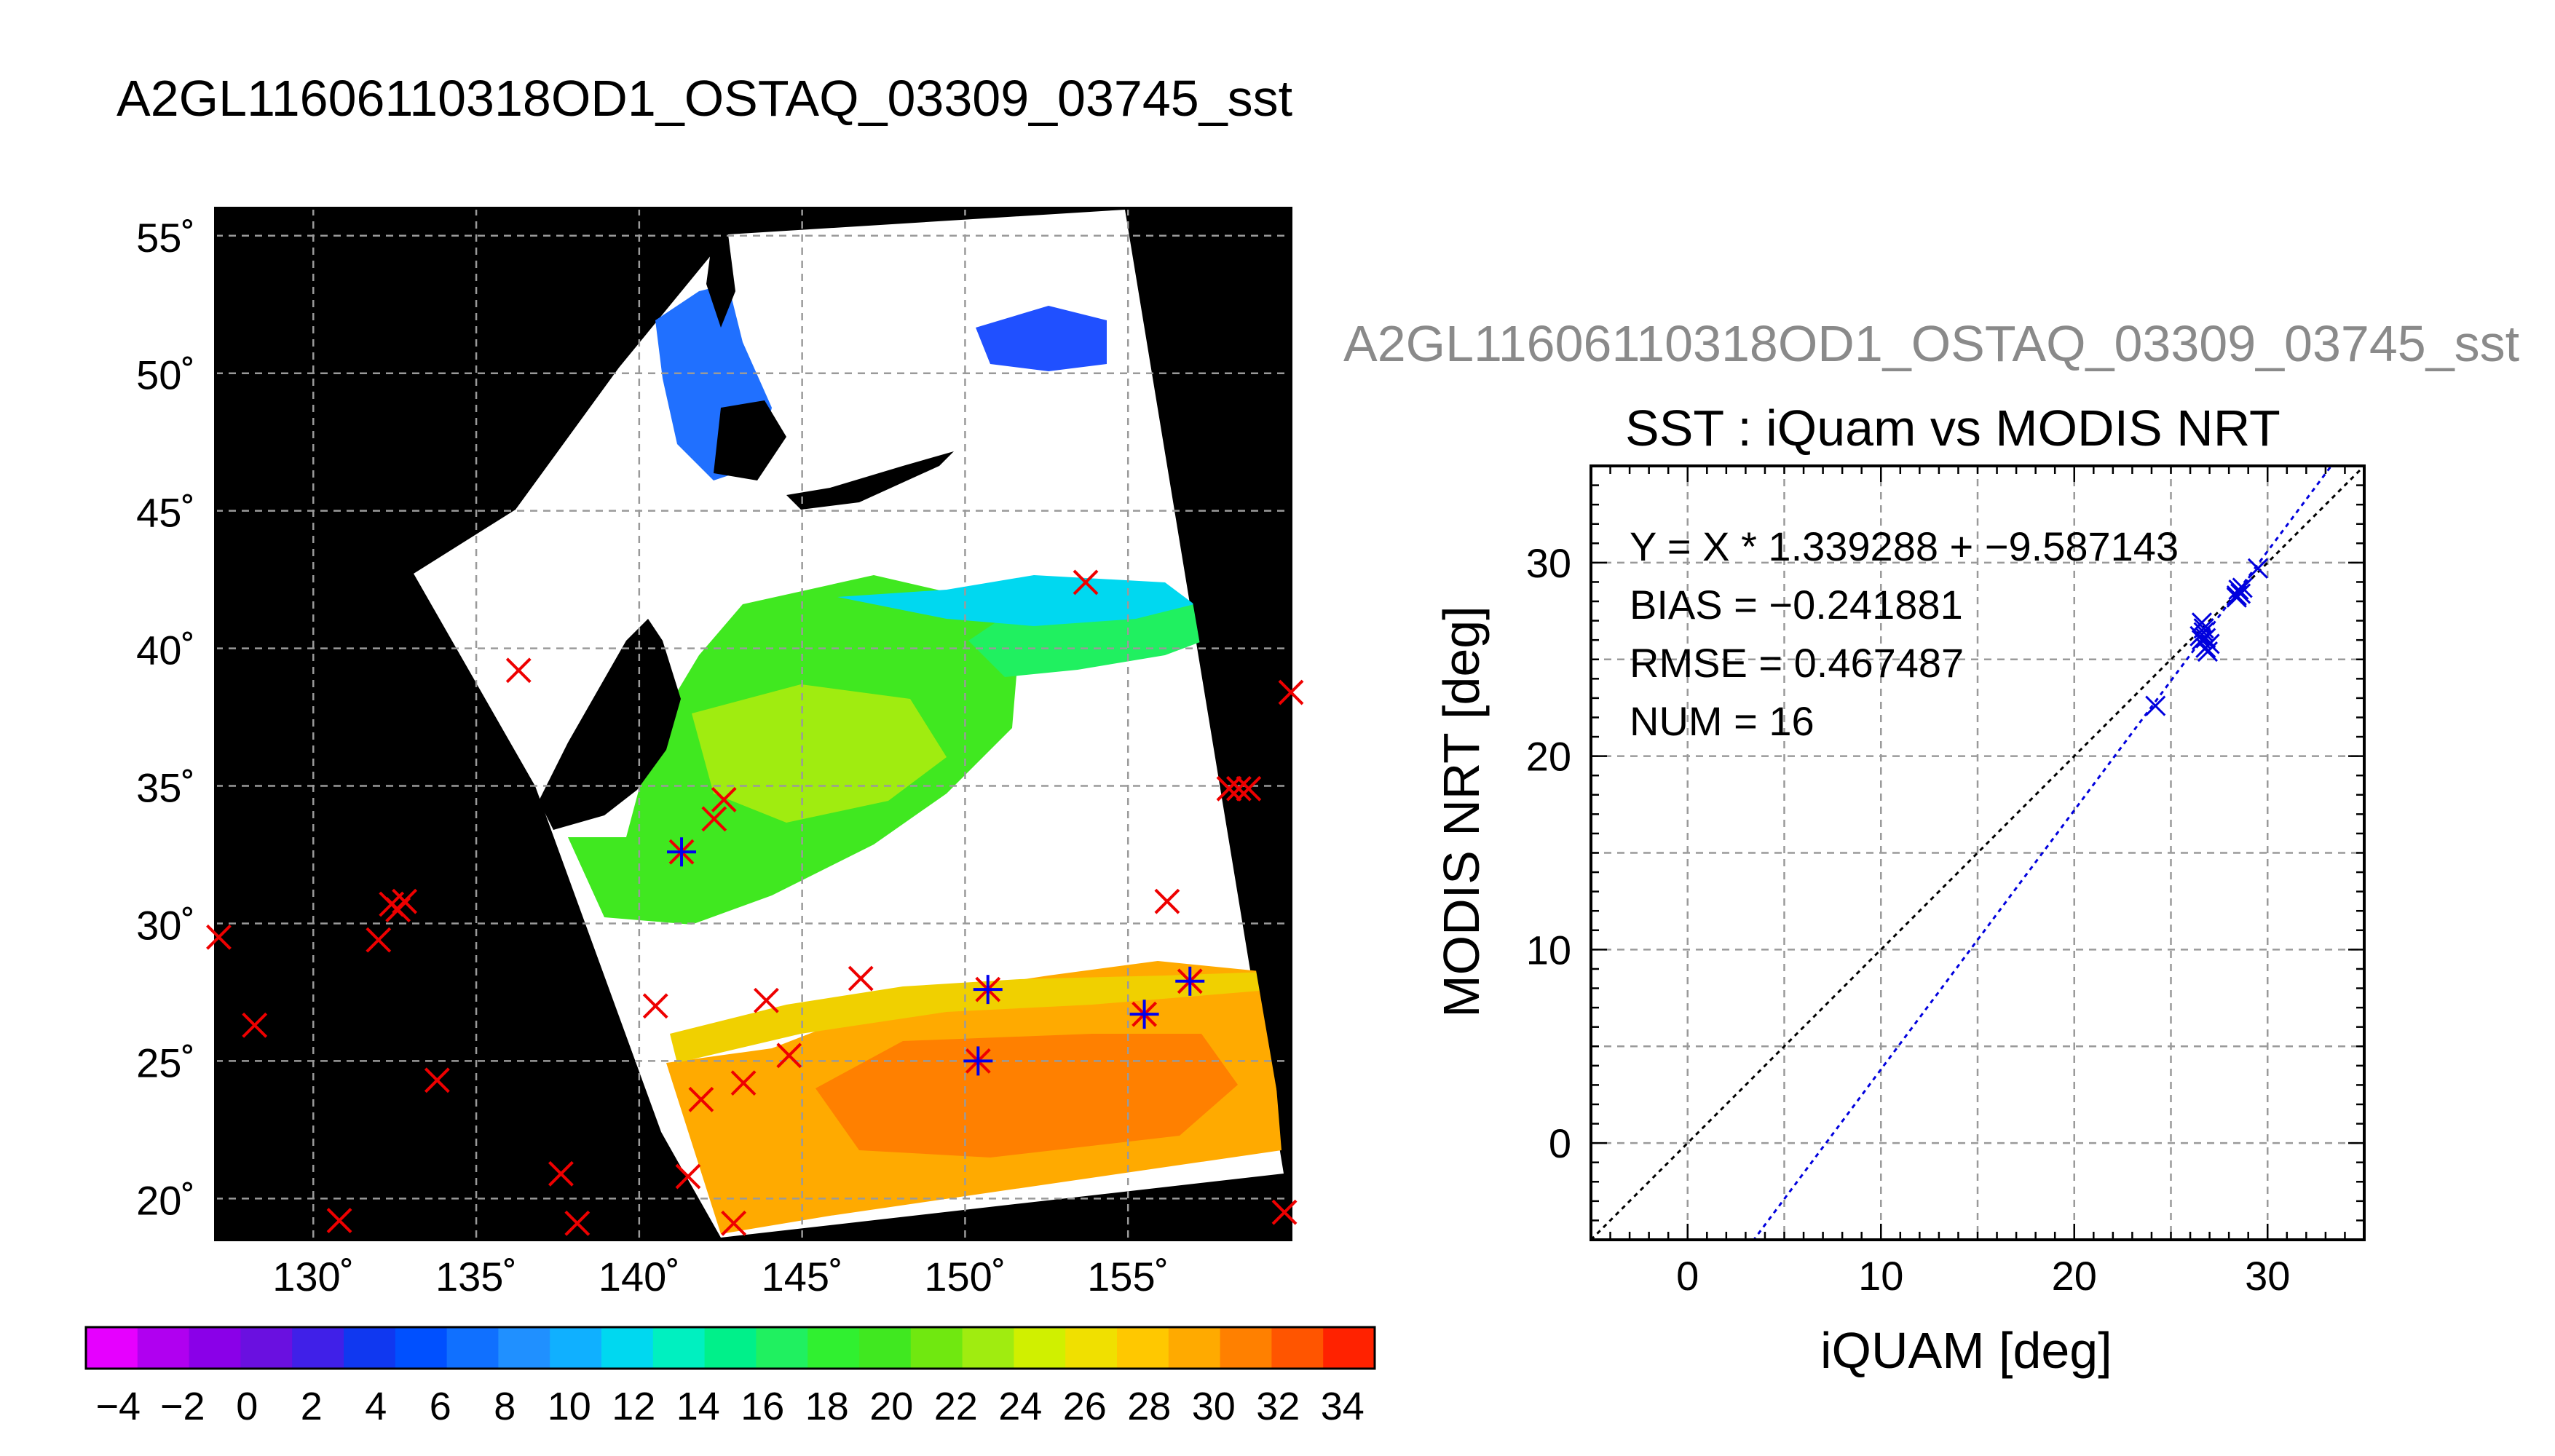 The height and width of the screenshot is (1456, 2555). What do you see at coordinates (1128, 1276) in the screenshot?
I see `map-lon-label-155: 155˚` at bounding box center [1128, 1276].